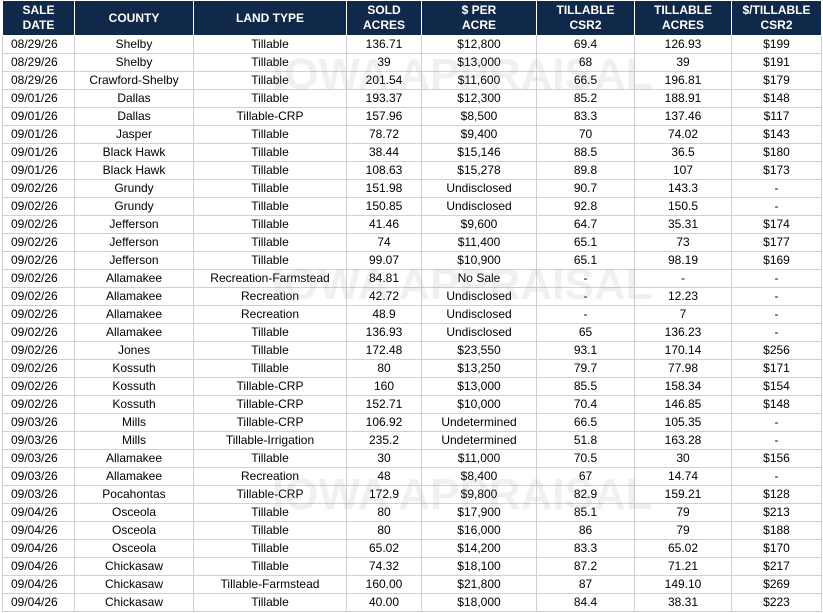  What do you see at coordinates (134, 350) in the screenshot?
I see `table-cell: Jones` at bounding box center [134, 350].